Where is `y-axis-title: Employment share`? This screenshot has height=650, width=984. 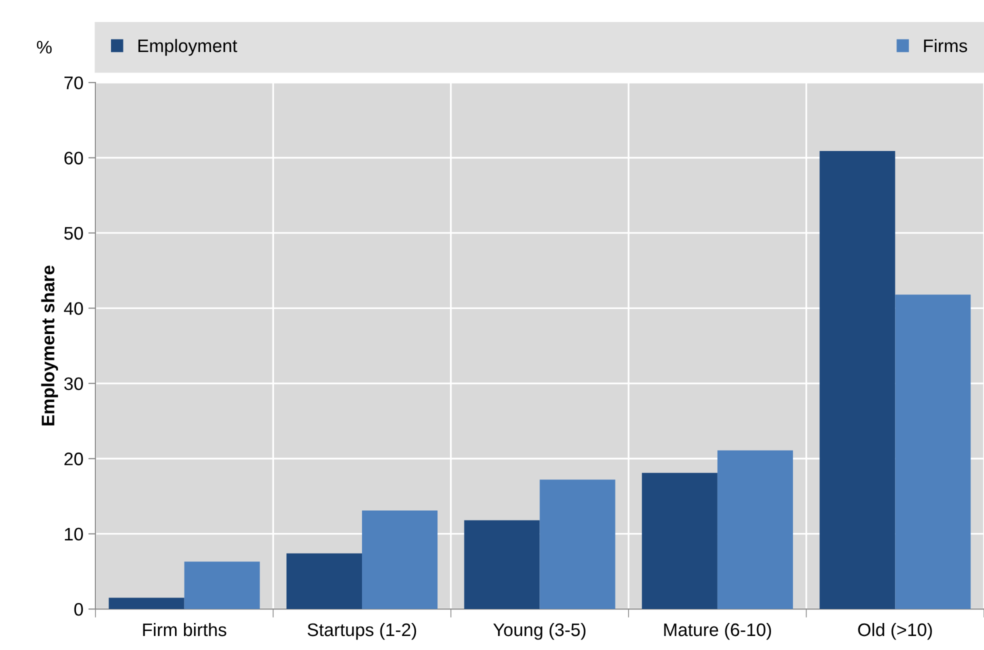
y-axis-title: Employment share is located at coordinates (49, 346).